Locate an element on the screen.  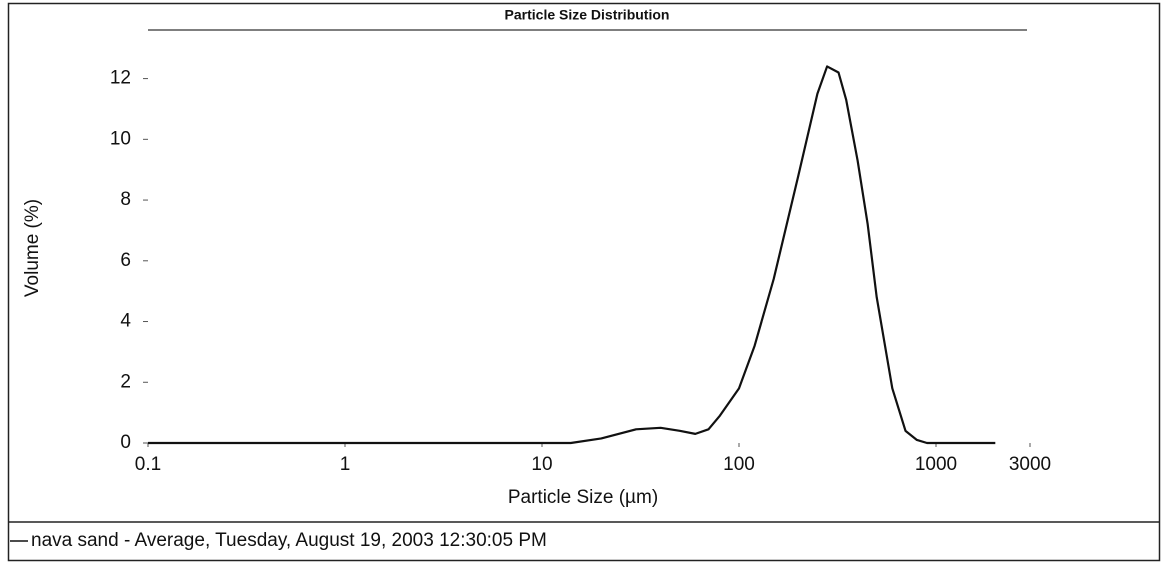
y-axis-label: Volume (%) is located at coordinates (32, 248).